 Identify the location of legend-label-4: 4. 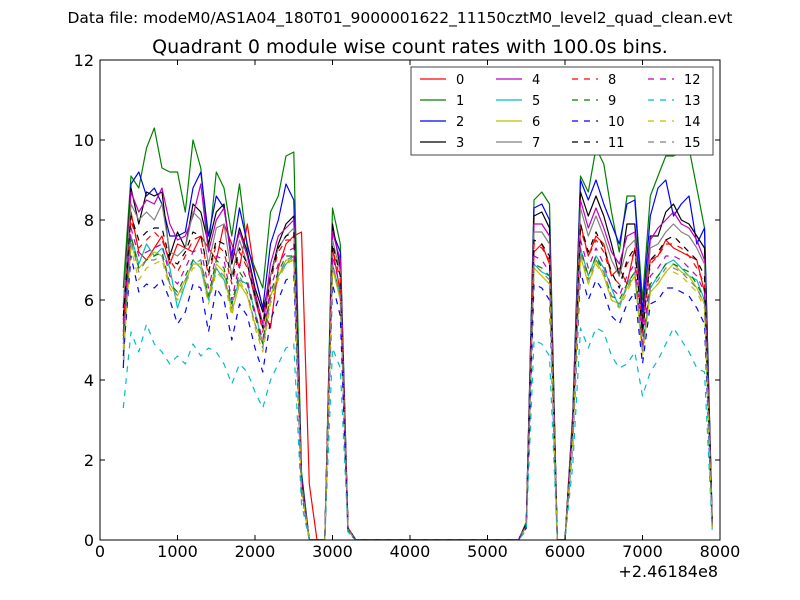
(536, 80).